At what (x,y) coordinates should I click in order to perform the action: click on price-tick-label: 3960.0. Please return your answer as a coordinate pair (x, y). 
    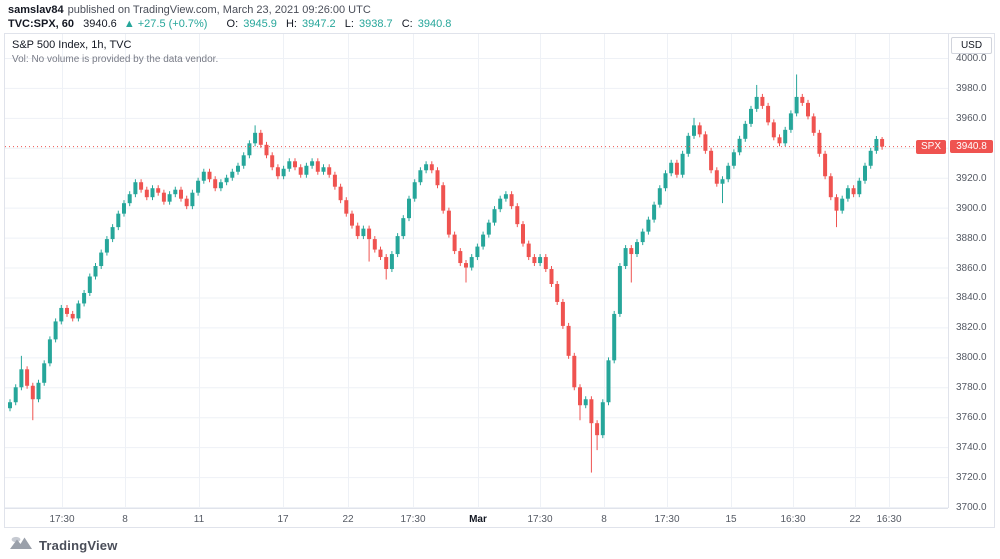
    Looking at the image, I should click on (971, 118).